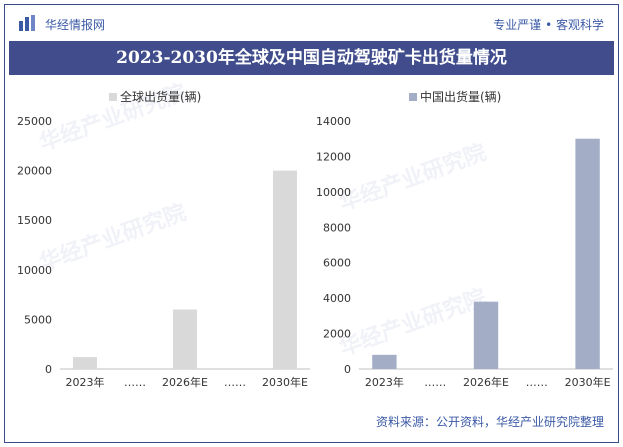 This screenshot has width=623, height=447. Describe the element at coordinates (333, 192) in the screenshot. I see `china-y-tick-label: 10000` at that location.